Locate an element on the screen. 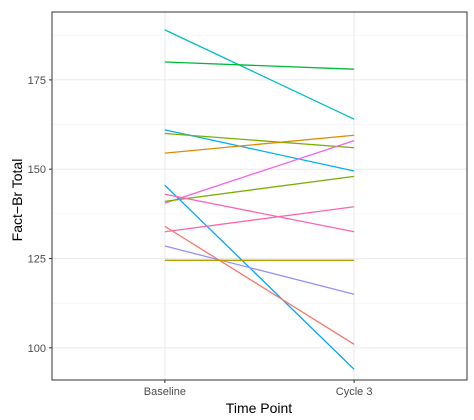  y-tick-label: 150 is located at coordinates (37, 170).